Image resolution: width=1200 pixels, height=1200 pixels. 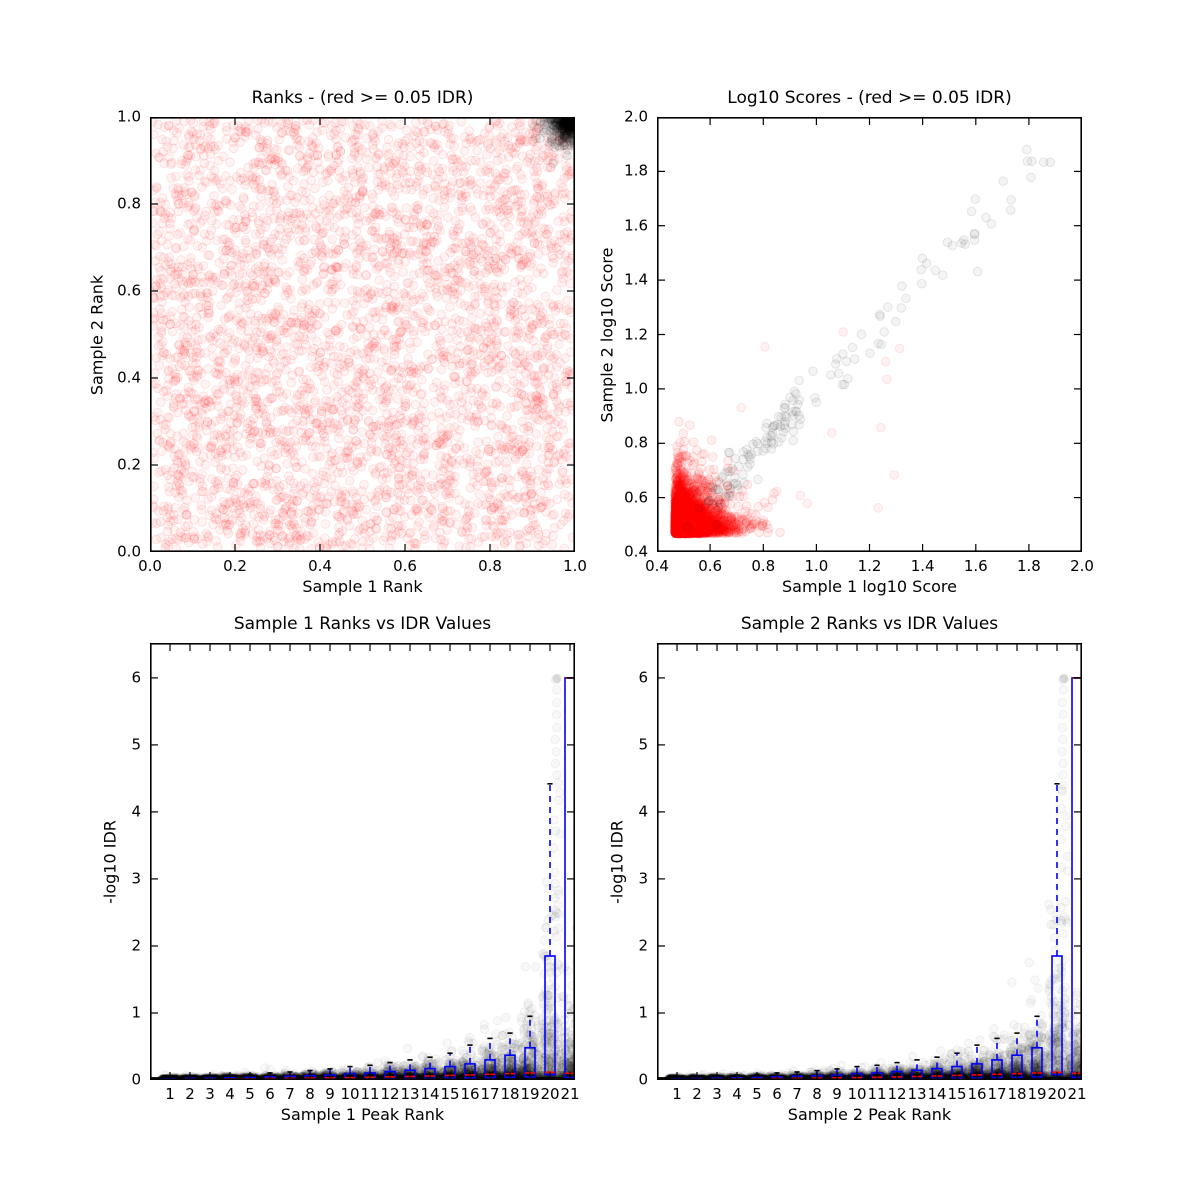 I want to click on y-axis-label: Sample 2 log10 Score, so click(x=607, y=334).